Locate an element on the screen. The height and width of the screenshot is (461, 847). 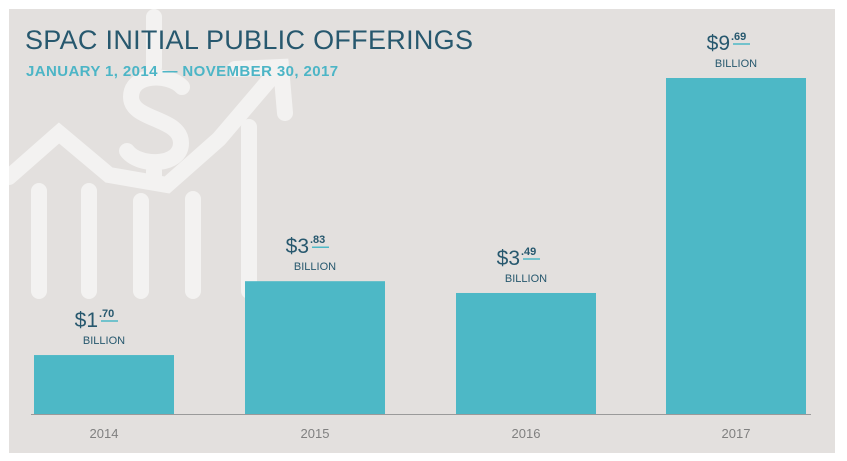
x-tick-labels-group: 2014 2015 2016 2017 is located at coordinates (420, 433).